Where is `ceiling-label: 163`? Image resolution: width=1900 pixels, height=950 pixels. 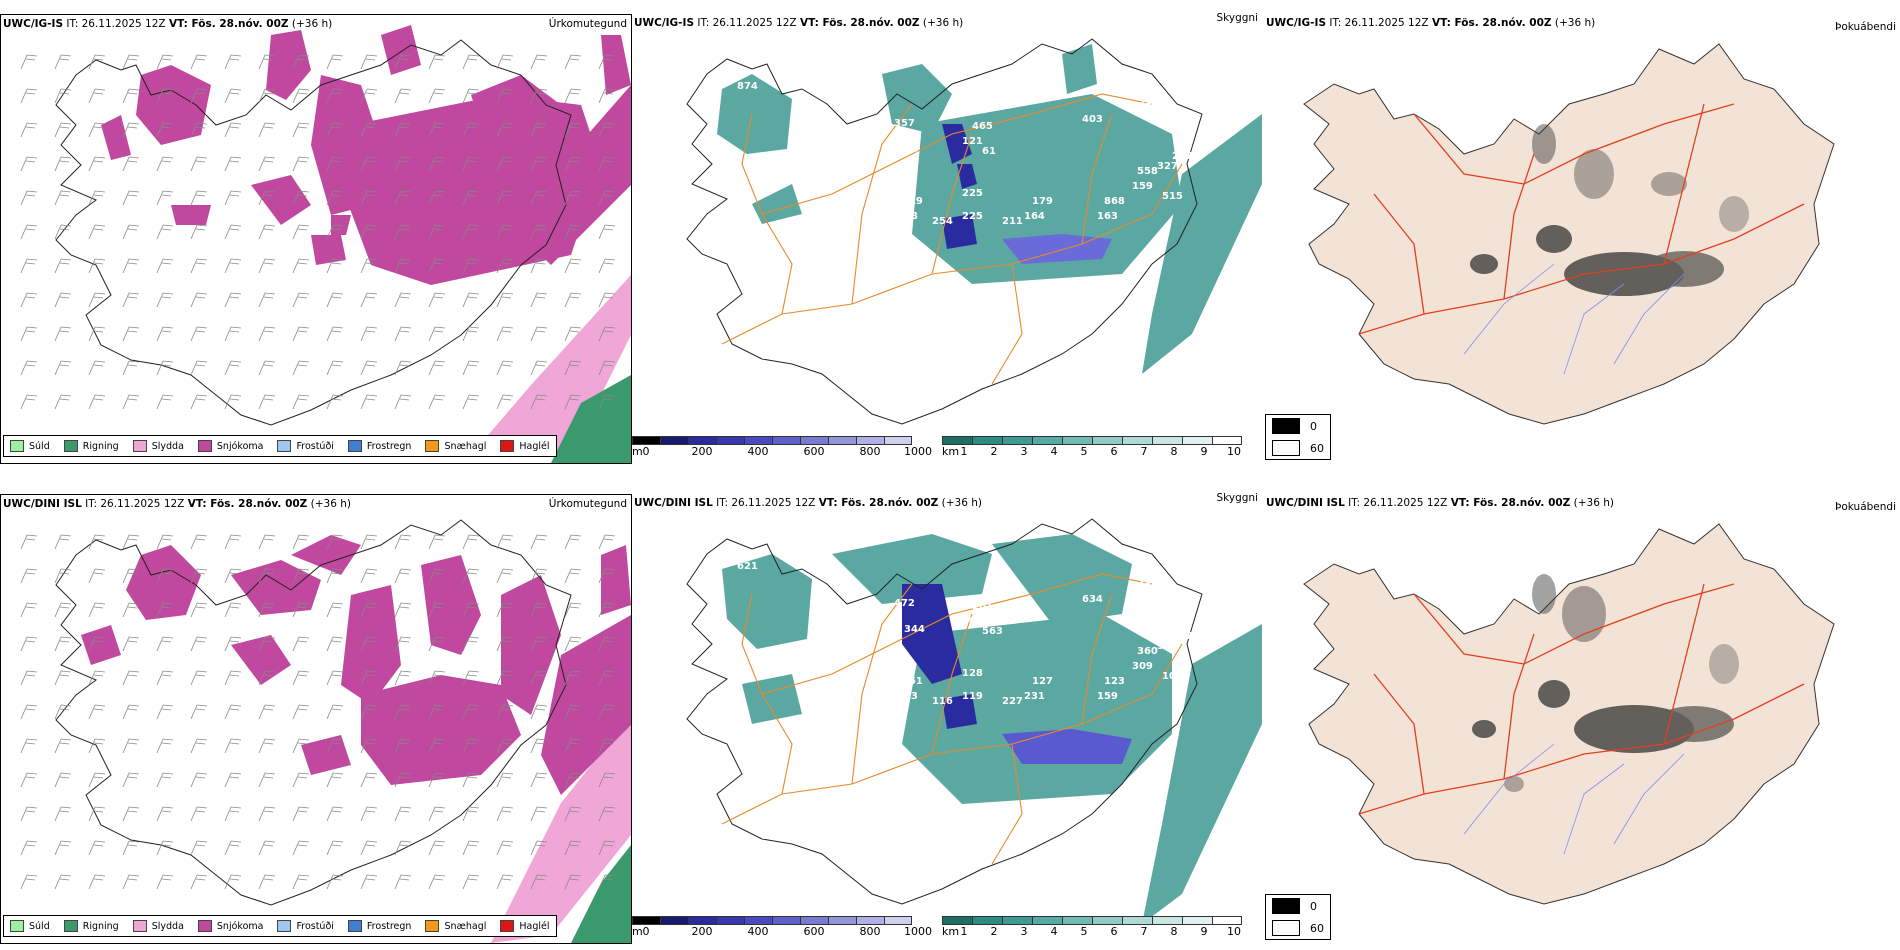
ceiling-label: 163 is located at coordinates (1107, 216).